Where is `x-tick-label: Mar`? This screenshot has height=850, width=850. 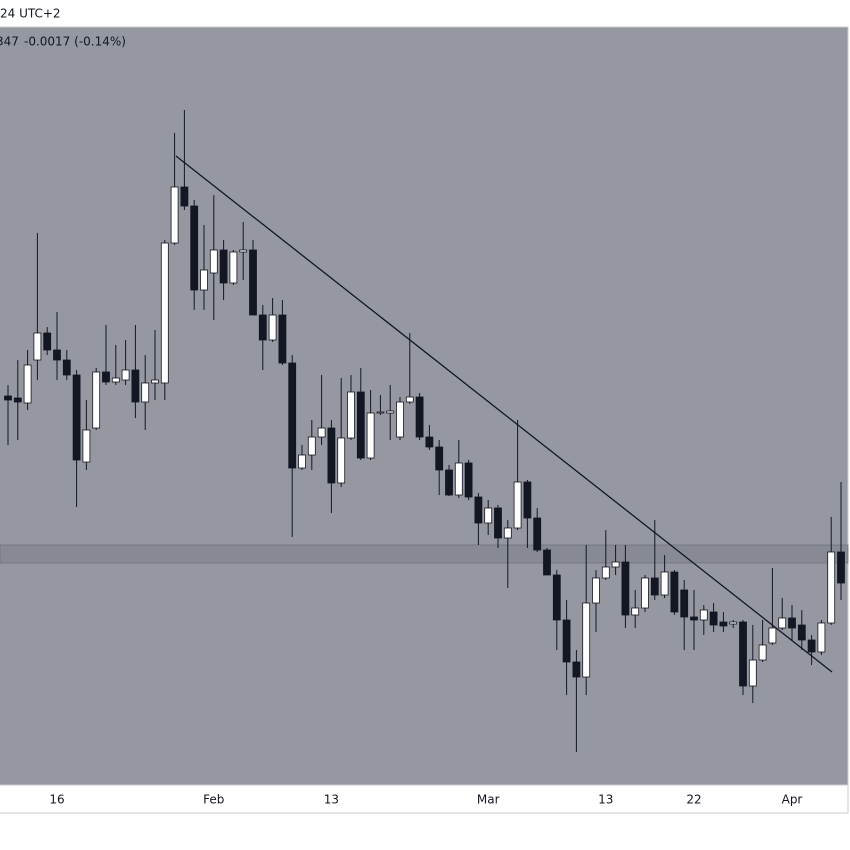
x-tick-label: Mar is located at coordinates (488, 800).